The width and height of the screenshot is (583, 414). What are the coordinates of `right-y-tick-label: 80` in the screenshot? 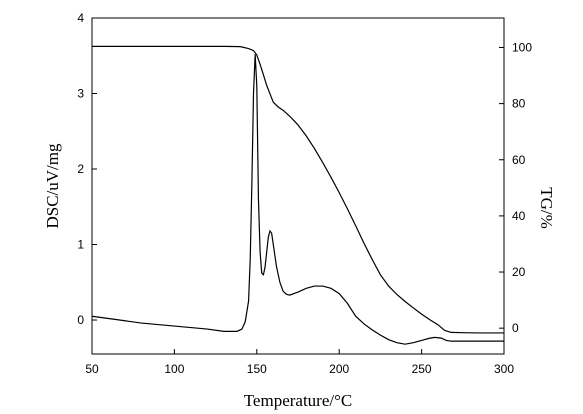 It's located at (519, 104).